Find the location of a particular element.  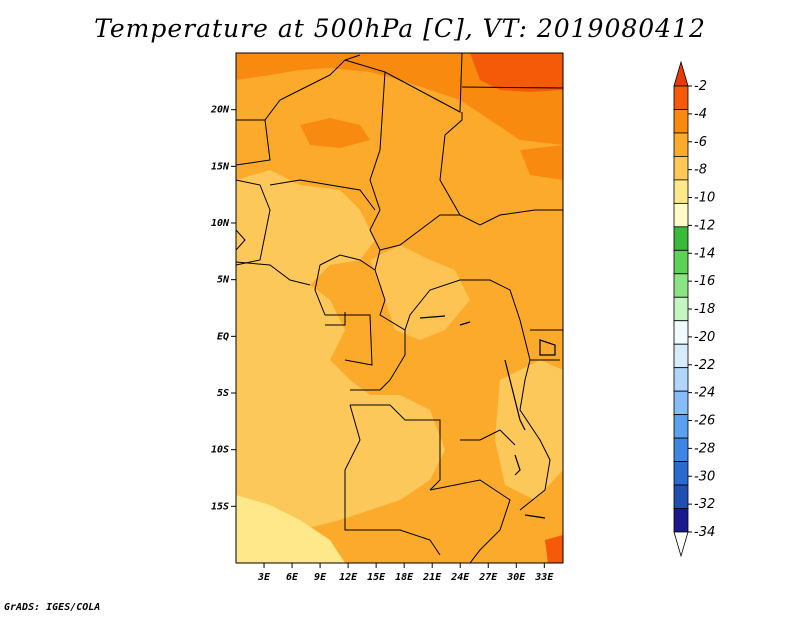

lon-tick-label: 12E is located at coordinates (348, 577).